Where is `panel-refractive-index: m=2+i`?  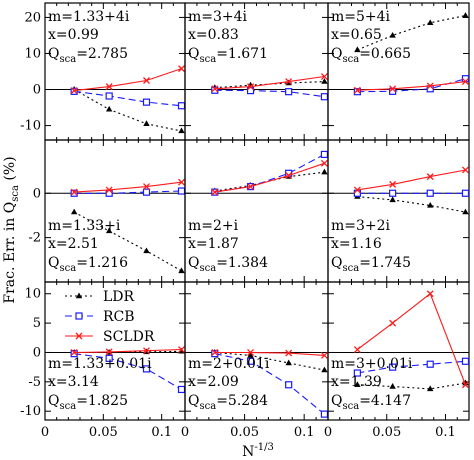
panel-refractive-index: m=2+i is located at coordinates (213, 226).